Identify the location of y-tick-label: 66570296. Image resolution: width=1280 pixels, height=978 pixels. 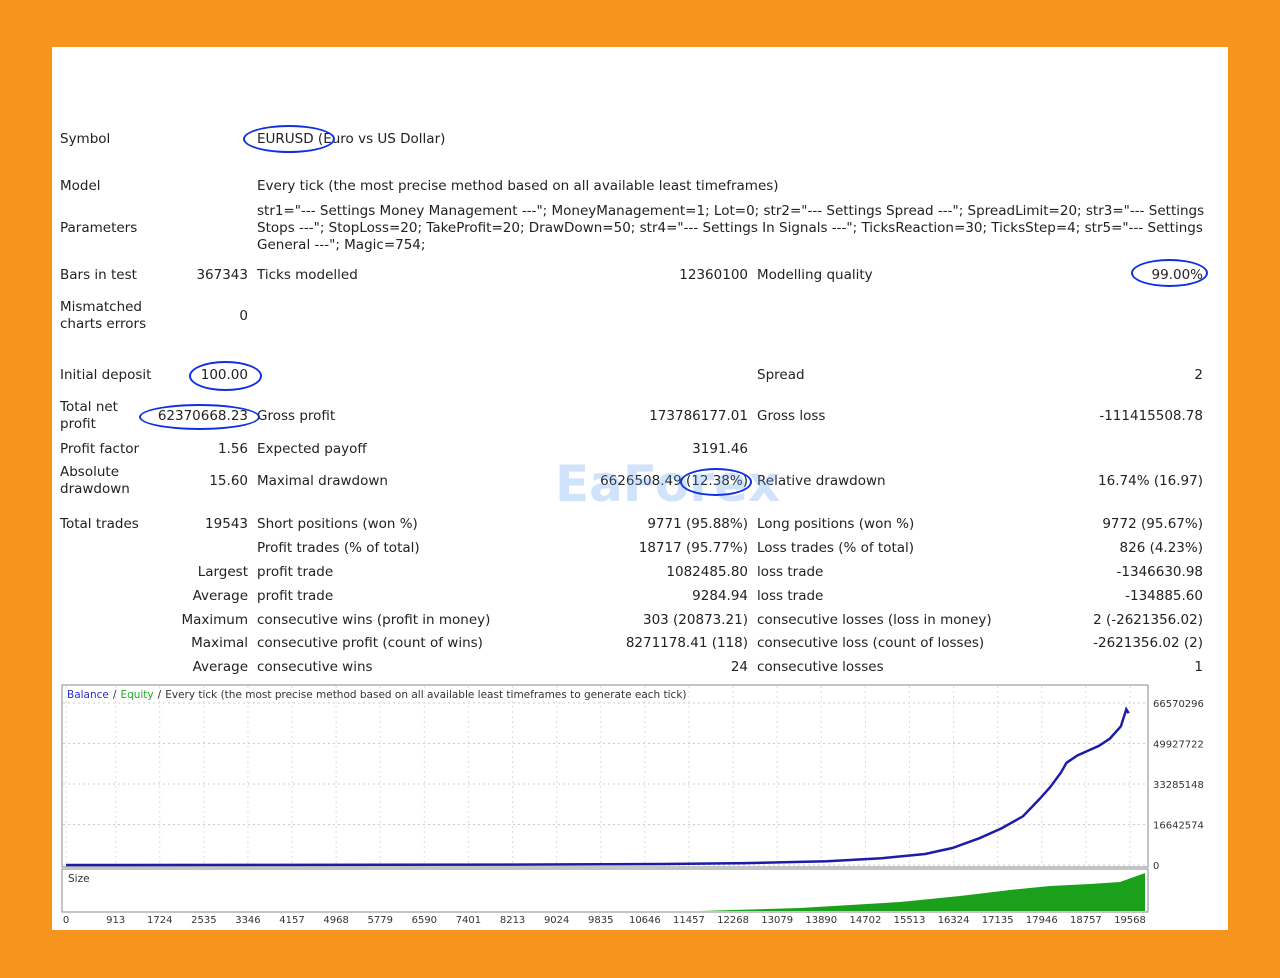
(1178, 704).